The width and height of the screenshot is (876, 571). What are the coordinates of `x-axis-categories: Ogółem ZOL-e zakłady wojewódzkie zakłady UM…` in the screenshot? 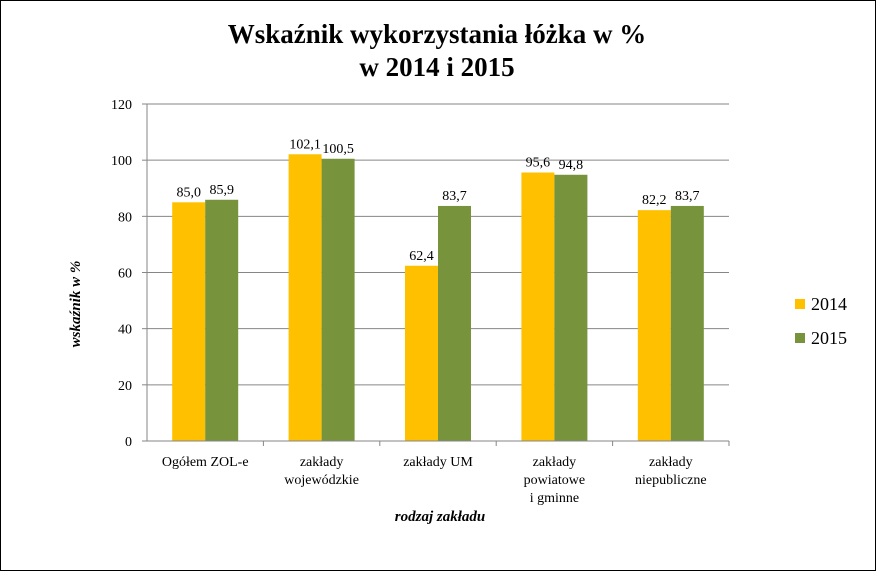 It's located at (434, 480).